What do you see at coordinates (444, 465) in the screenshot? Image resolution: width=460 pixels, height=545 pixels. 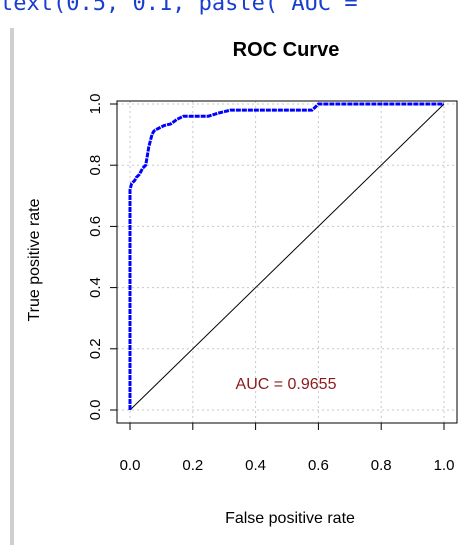 I see `x-tick-label: 1.0` at bounding box center [444, 465].